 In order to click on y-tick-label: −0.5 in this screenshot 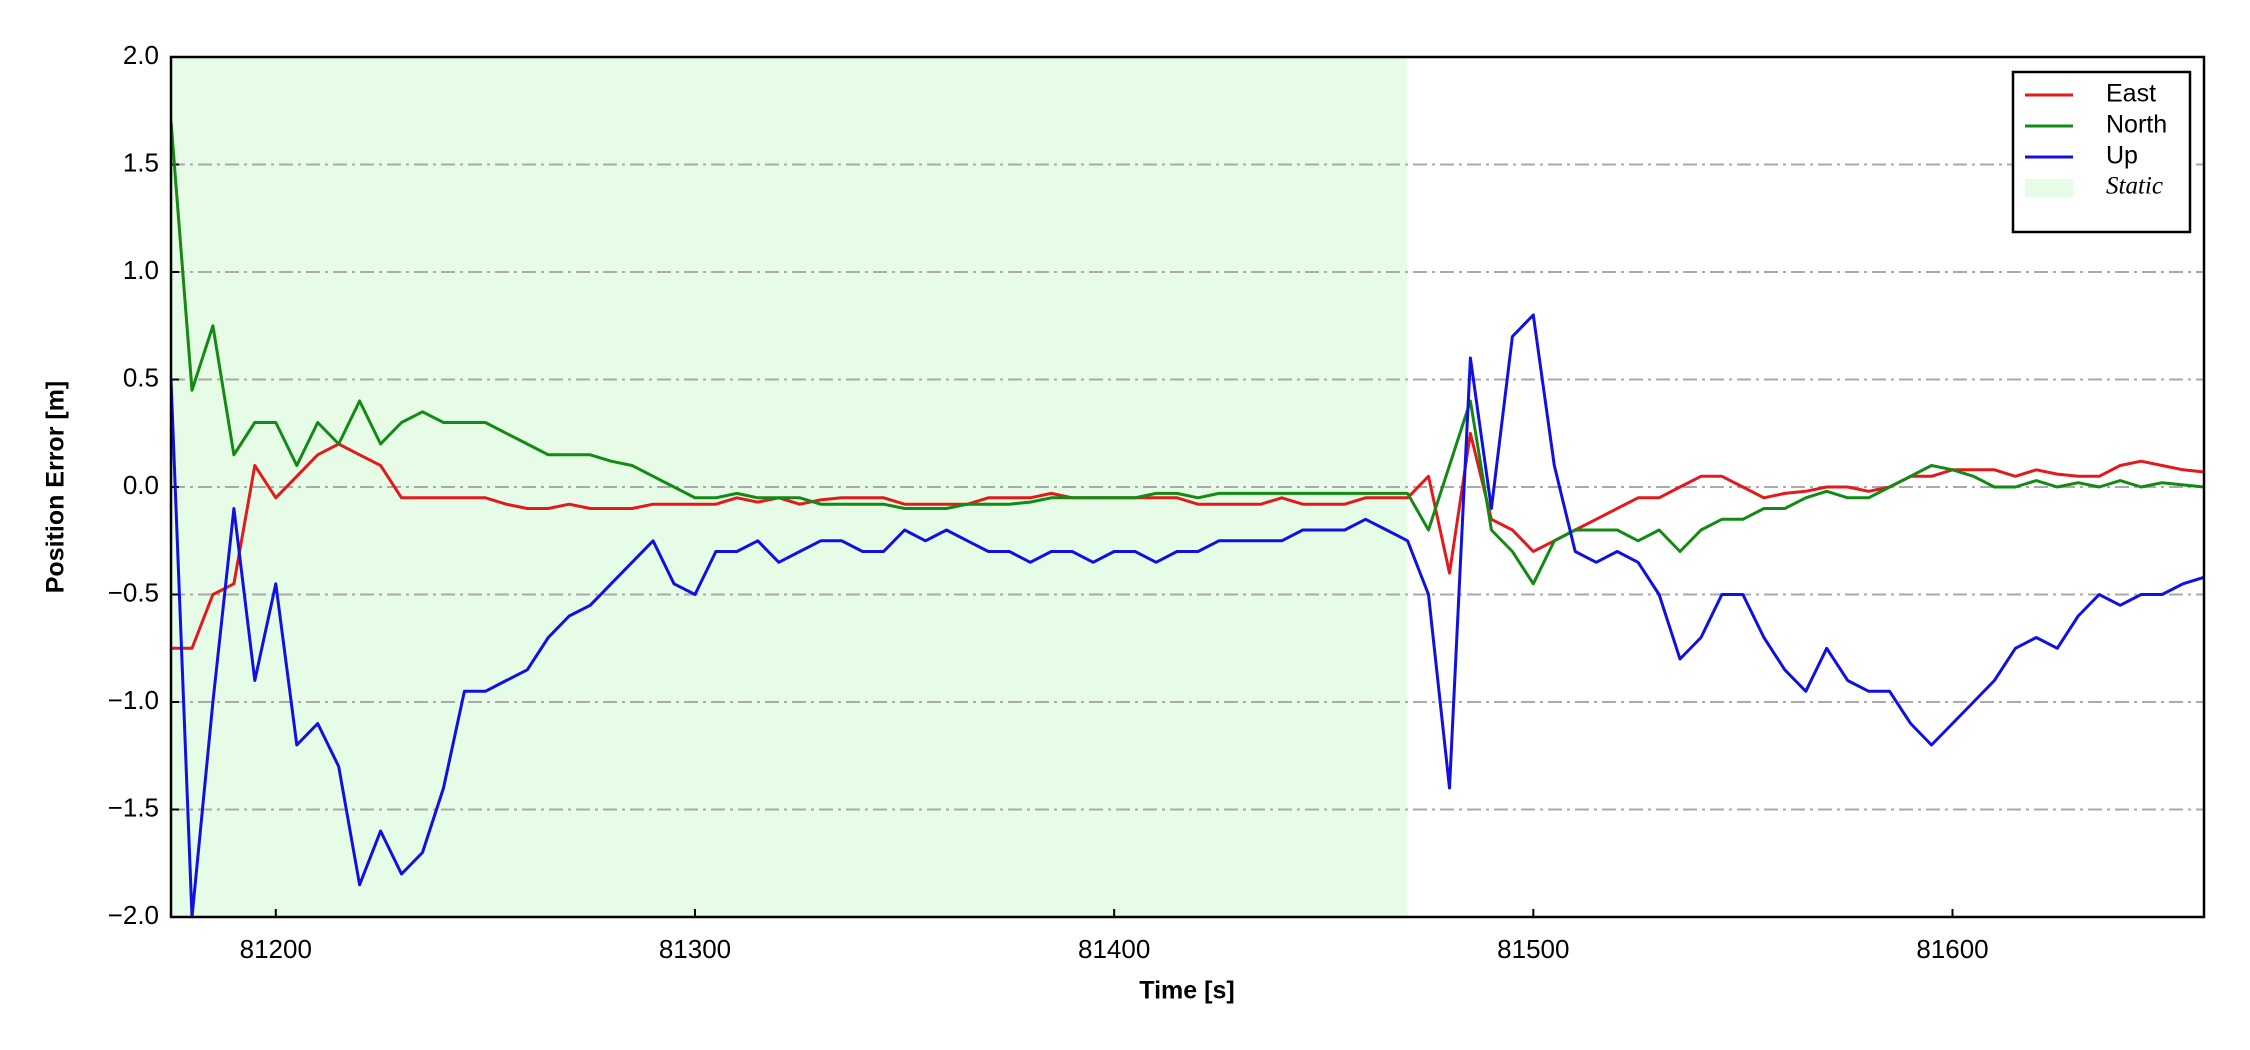, I will do `click(133, 592)`.